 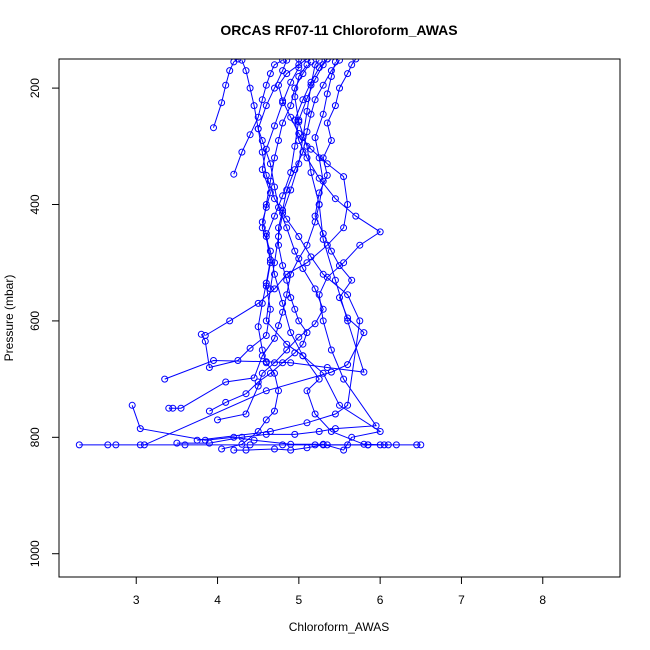 What do you see at coordinates (338, 30) in the screenshot?
I see `chart-title: ORCAS RF07-11 Chloroform_AWAS` at bounding box center [338, 30].